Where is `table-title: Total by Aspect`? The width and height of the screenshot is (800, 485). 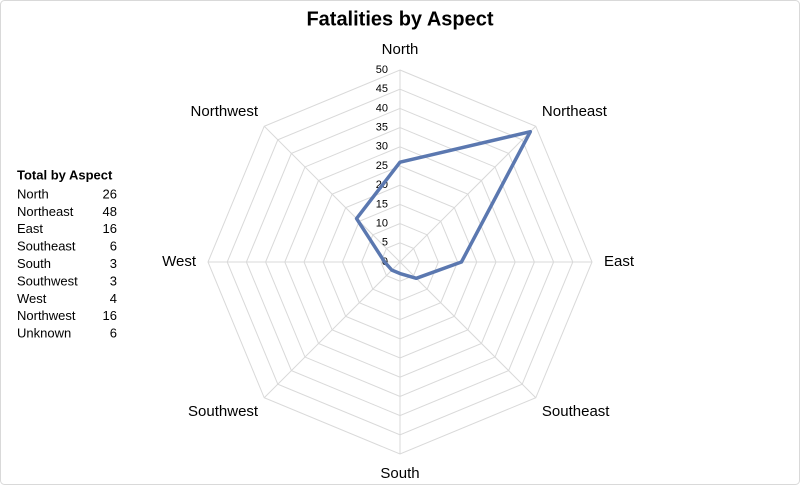 table-title: Total by Aspect is located at coordinates (65, 174).